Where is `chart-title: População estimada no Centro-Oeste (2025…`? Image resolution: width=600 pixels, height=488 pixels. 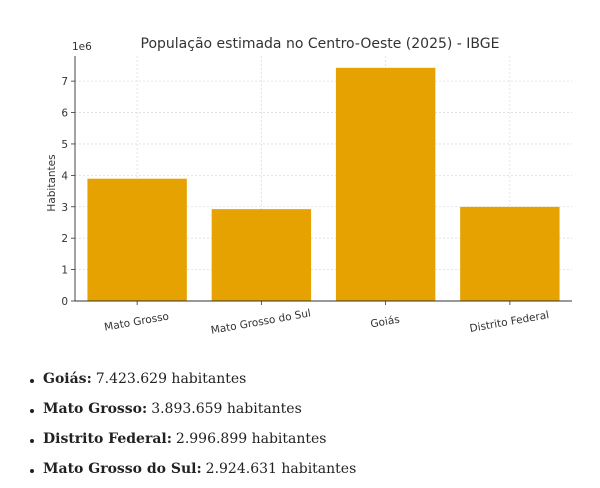
chart-title: População estimada no Centro-Oeste (2025… is located at coordinates (320, 44).